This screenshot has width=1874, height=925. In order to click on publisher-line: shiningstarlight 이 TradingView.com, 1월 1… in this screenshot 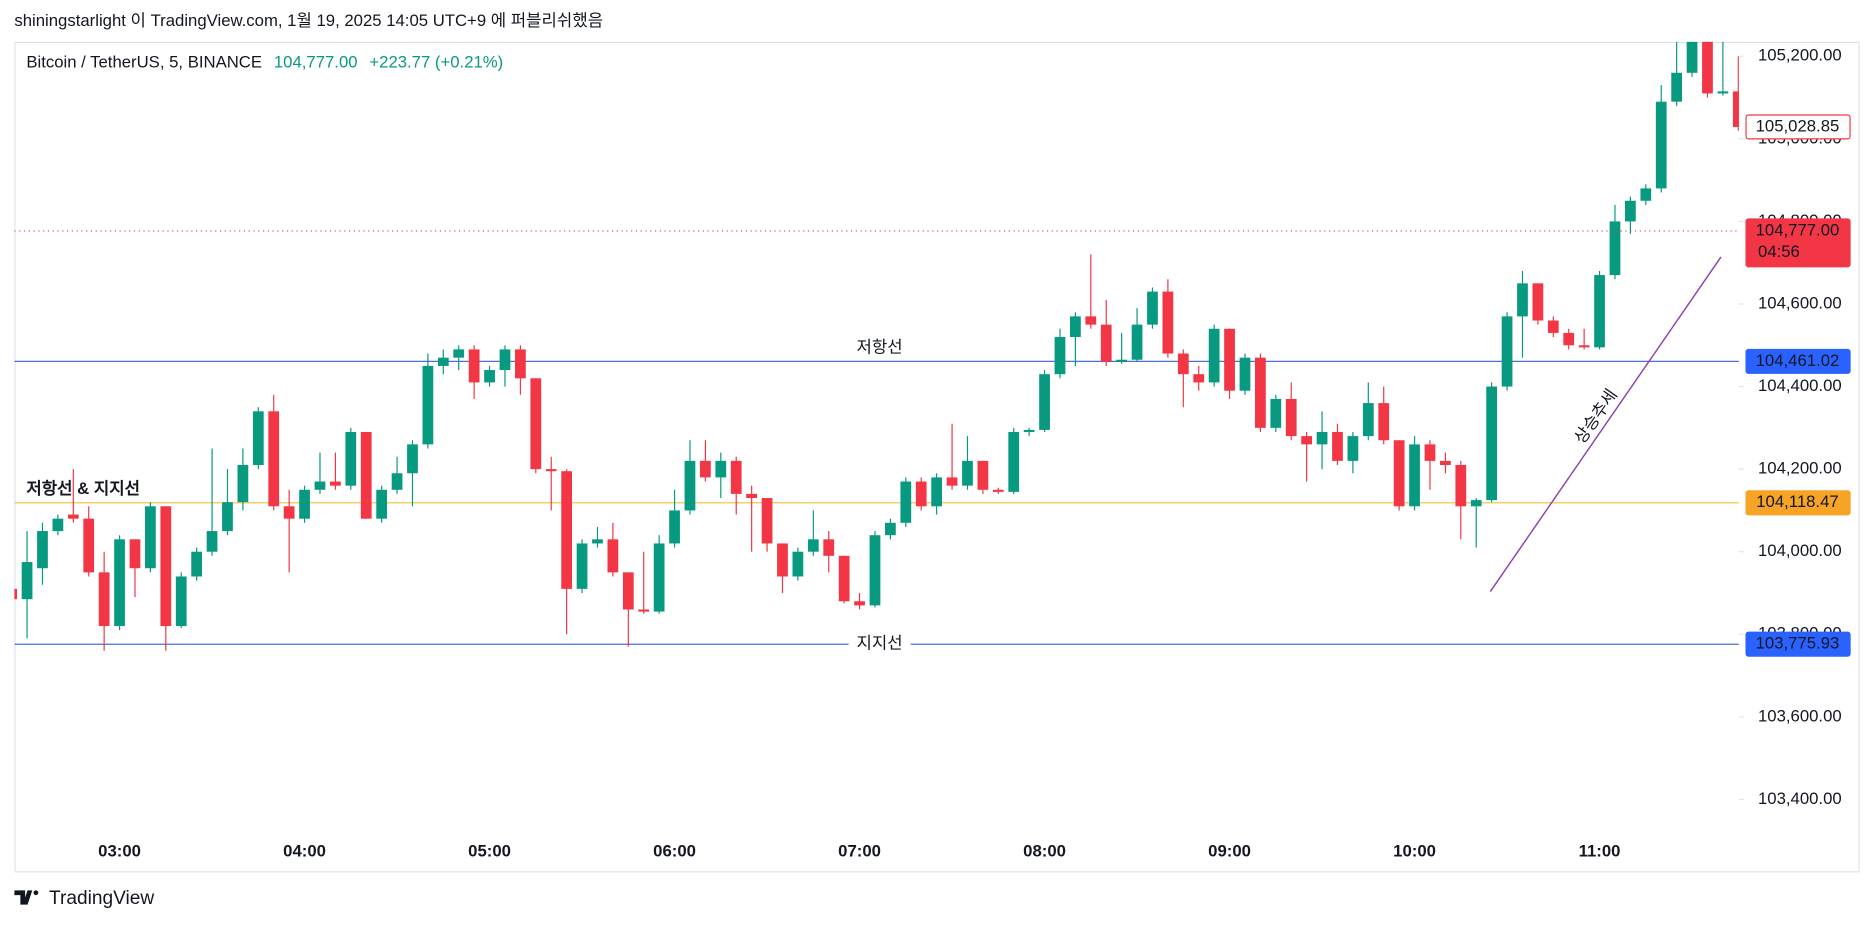, I will do `click(308, 20)`.